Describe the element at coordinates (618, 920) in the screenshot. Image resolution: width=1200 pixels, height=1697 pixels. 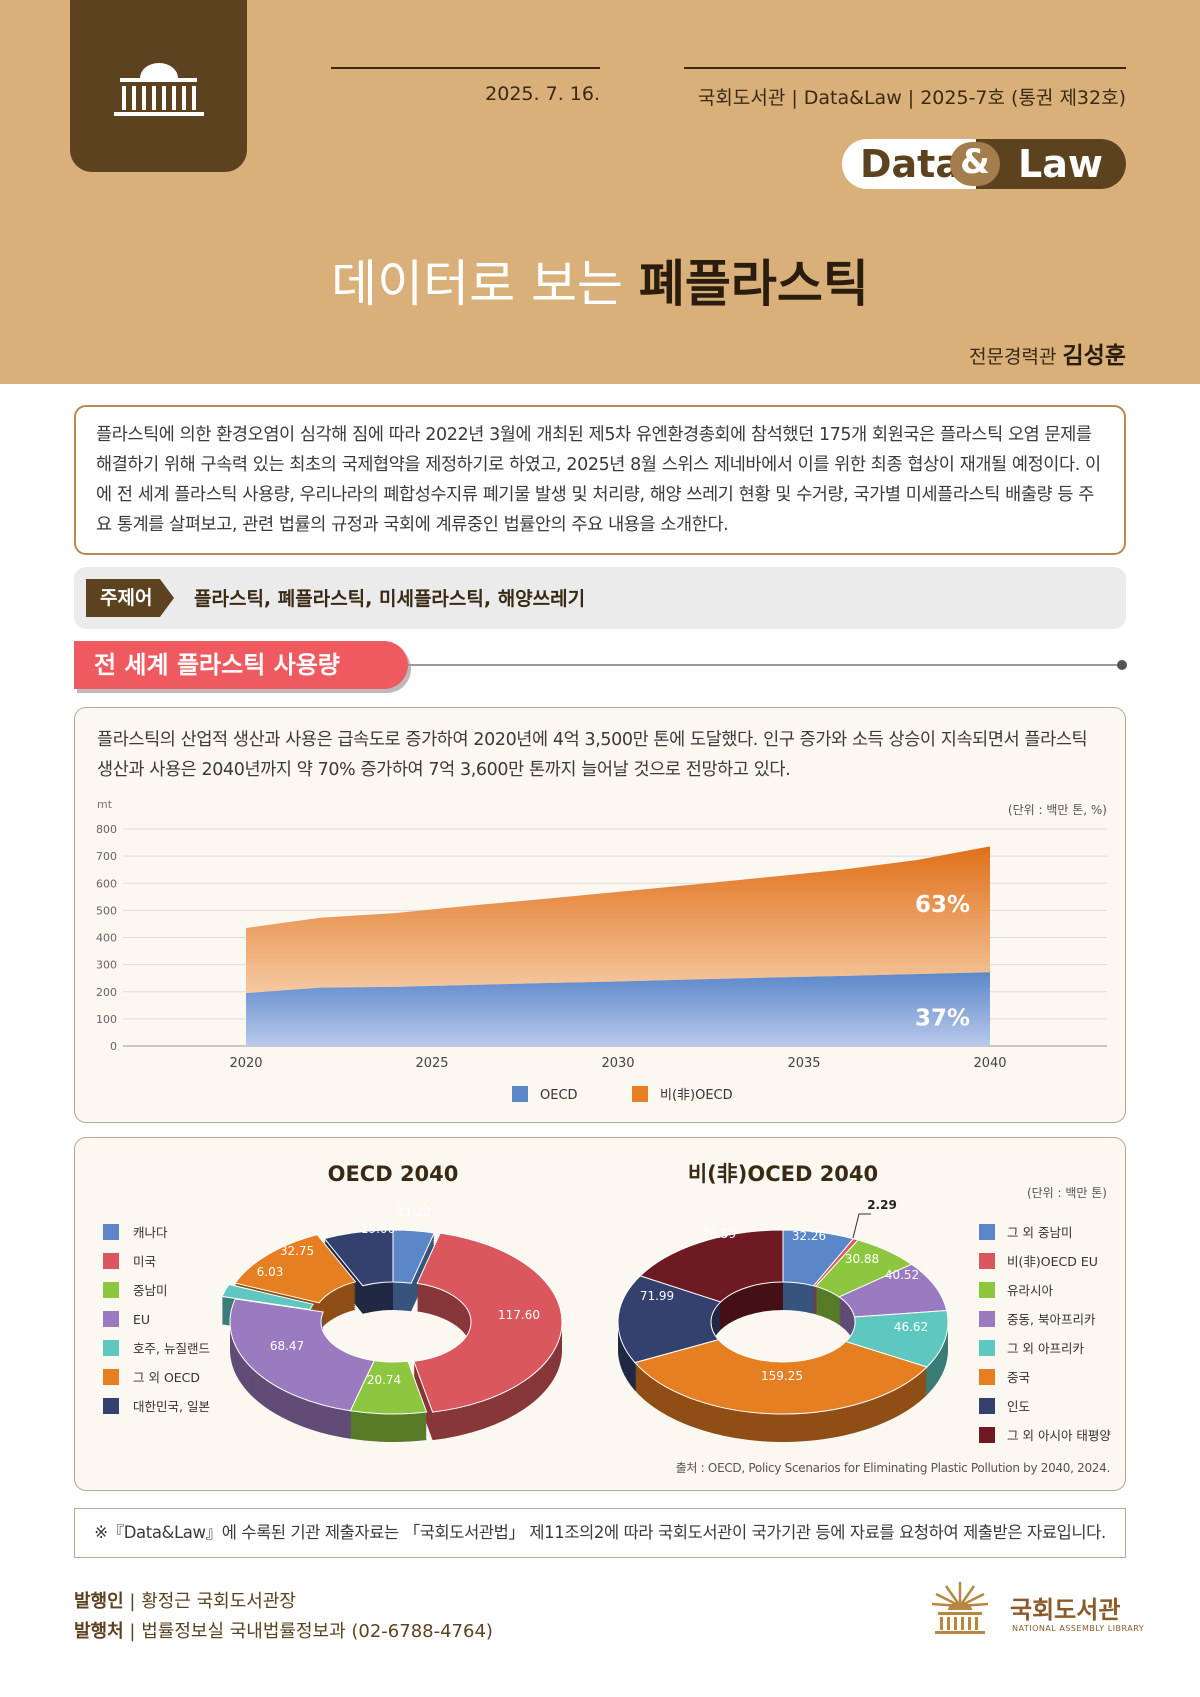
I see `area-non-oecd` at that location.